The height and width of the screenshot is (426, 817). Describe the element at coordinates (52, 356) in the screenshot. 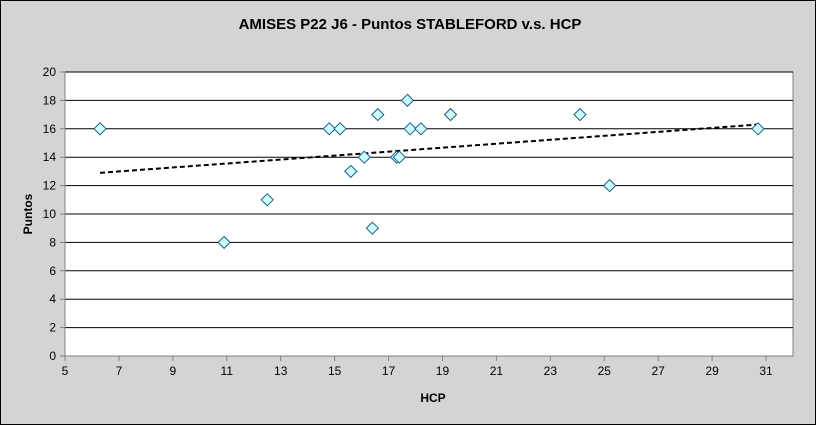

I see `y-tick-label: 0` at that location.